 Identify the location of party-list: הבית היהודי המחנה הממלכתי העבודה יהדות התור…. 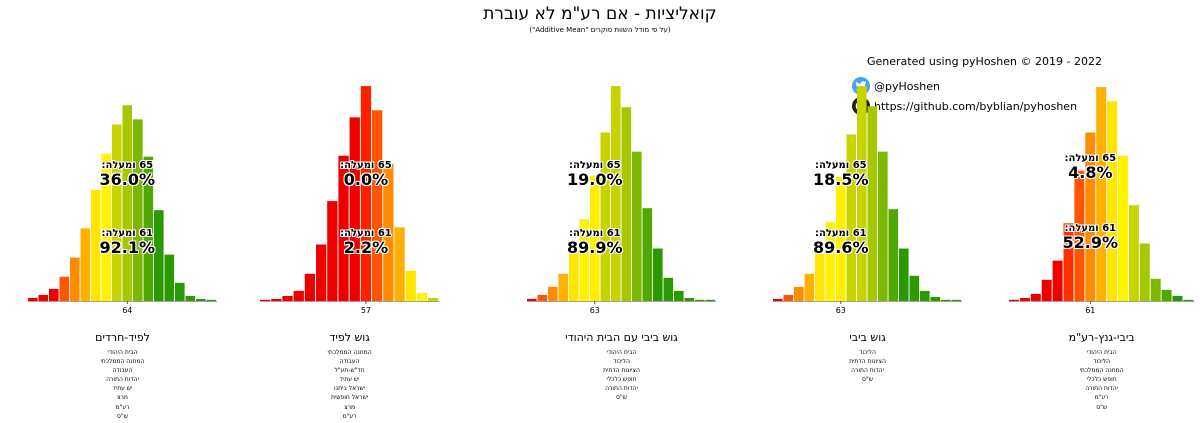
(123, 384).